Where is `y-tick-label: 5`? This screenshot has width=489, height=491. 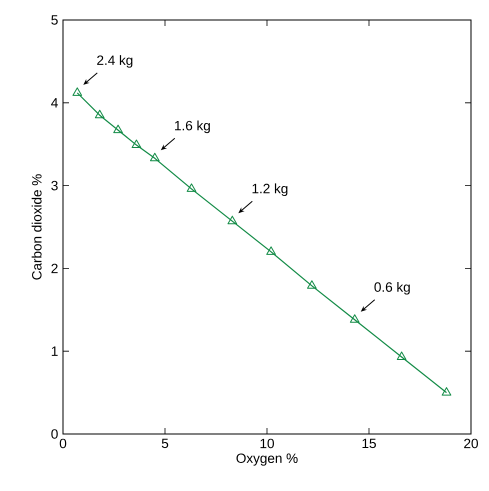
y-tick-label: 5 is located at coordinates (54, 20).